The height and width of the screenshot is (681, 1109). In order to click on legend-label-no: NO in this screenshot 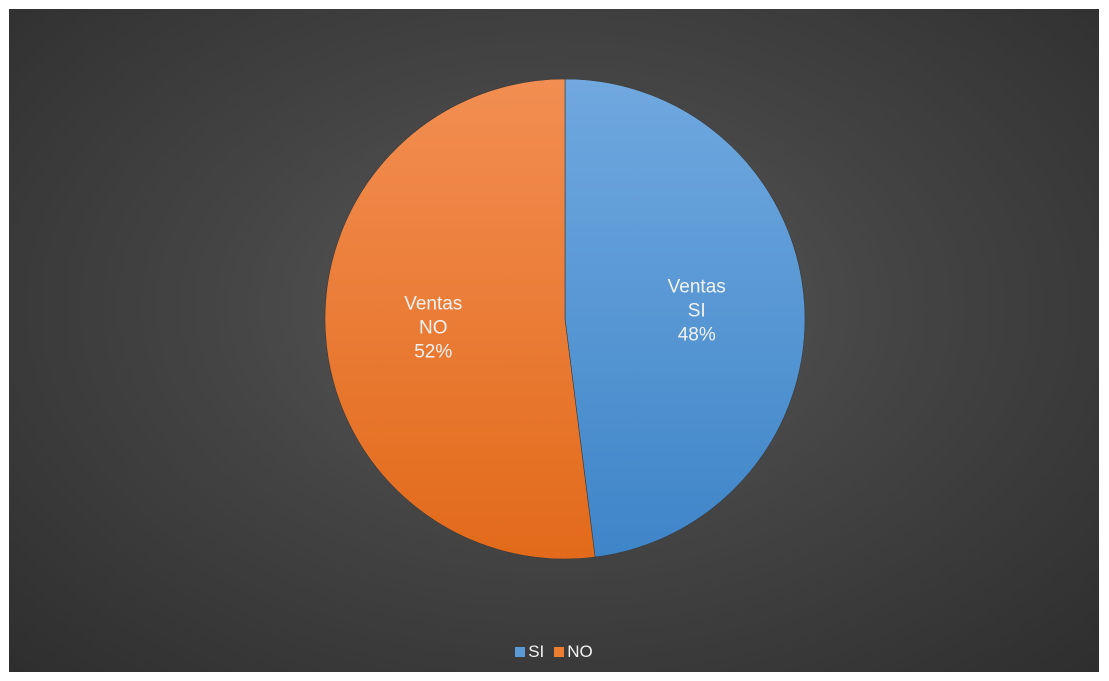, I will do `click(580, 651)`.